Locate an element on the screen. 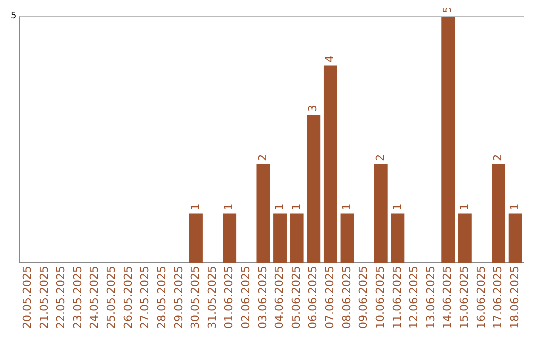  x-tick-label: 24.05.2025 is located at coordinates (95, 298).